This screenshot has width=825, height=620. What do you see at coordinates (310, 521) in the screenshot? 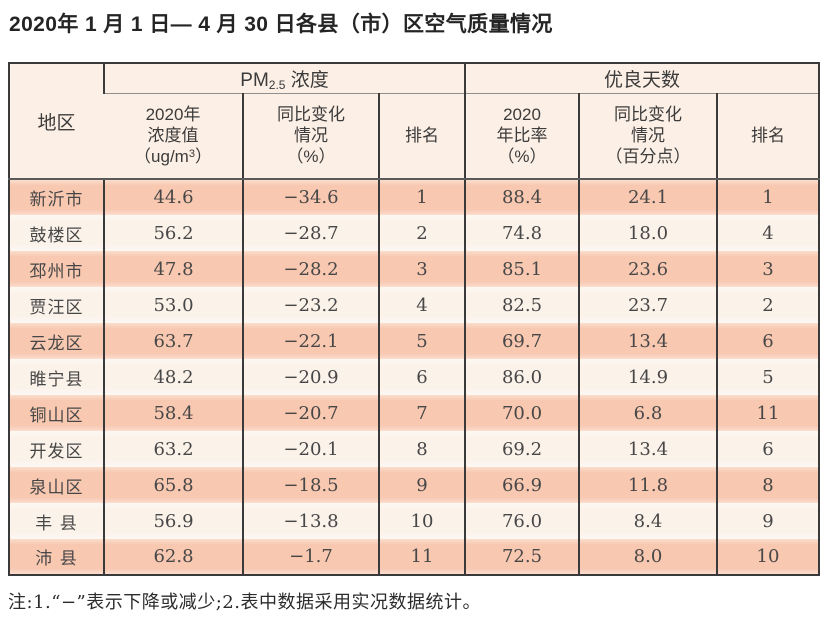
I see `pm-change-cell: −13.8` at bounding box center [310, 521].